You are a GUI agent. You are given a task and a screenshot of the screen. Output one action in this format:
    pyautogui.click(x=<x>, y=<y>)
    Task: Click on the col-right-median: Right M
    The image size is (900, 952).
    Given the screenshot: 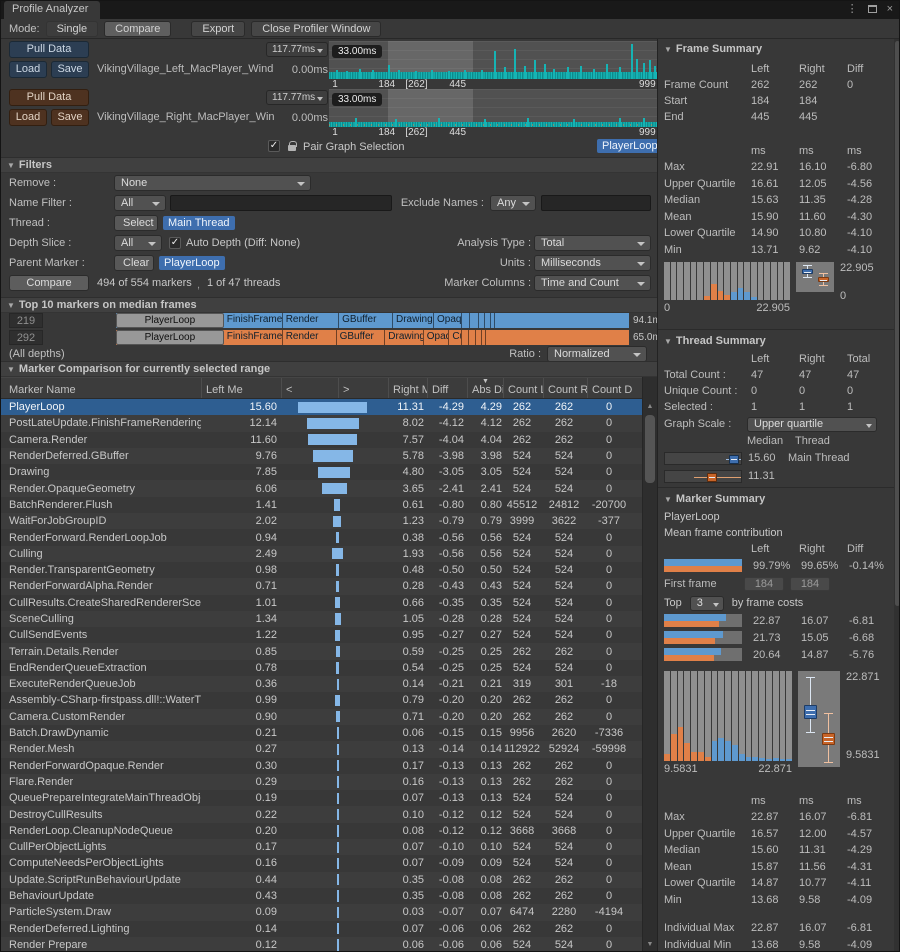 What is the action you would take?
    pyautogui.click(x=407, y=388)
    